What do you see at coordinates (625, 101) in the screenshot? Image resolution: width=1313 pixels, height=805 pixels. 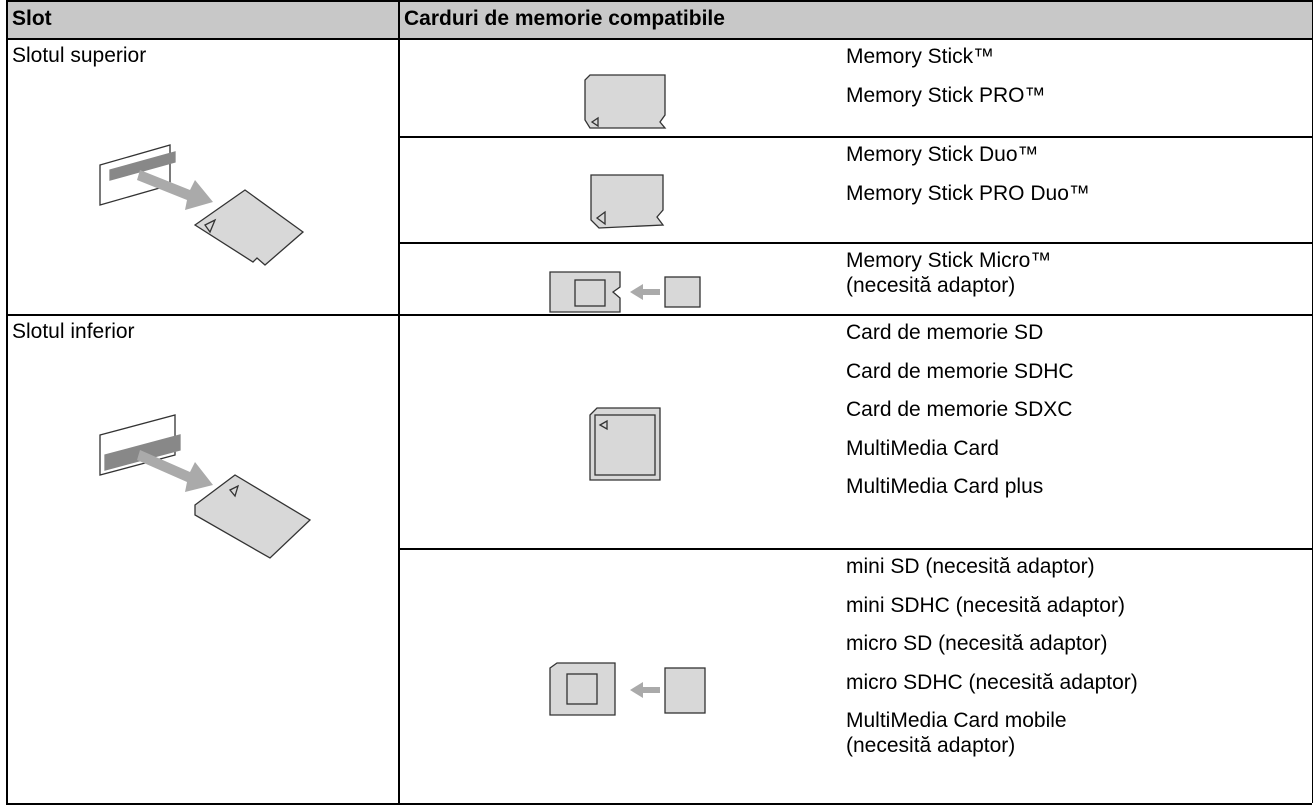 I see `memory-stick-image` at bounding box center [625, 101].